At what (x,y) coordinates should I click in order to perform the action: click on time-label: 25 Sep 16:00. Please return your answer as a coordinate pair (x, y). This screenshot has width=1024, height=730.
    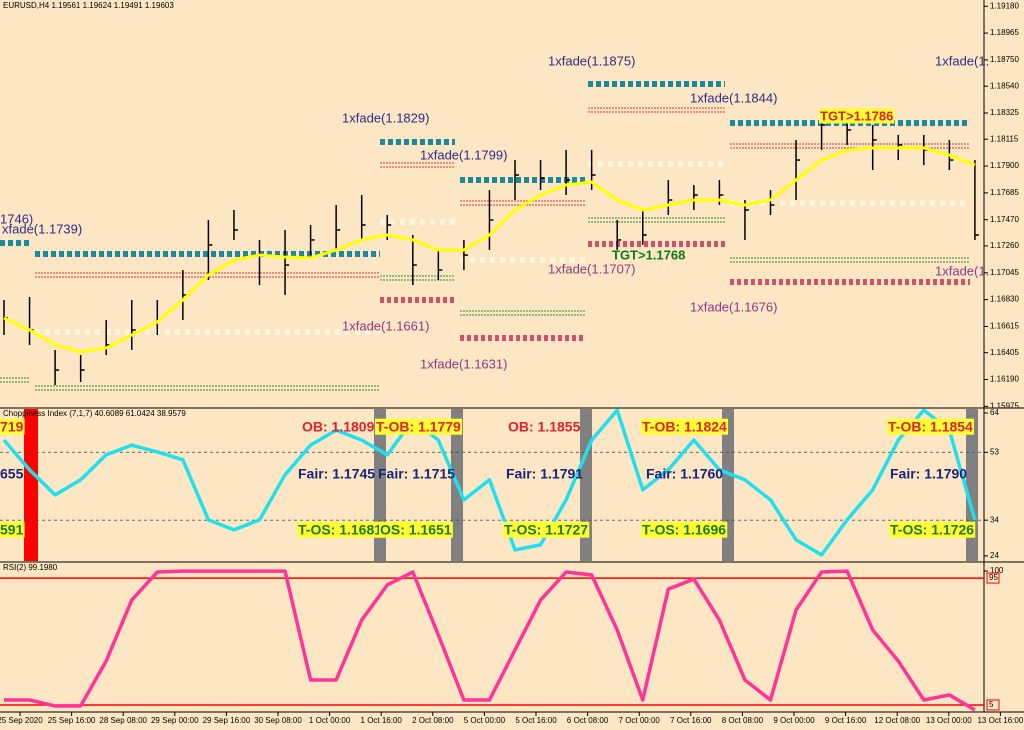
    Looking at the image, I should click on (72, 720).